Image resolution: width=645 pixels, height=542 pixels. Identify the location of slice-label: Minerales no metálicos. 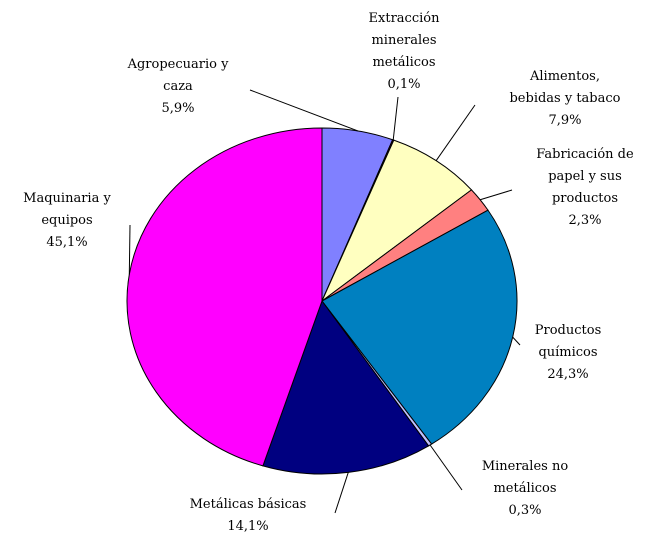
(525, 477).